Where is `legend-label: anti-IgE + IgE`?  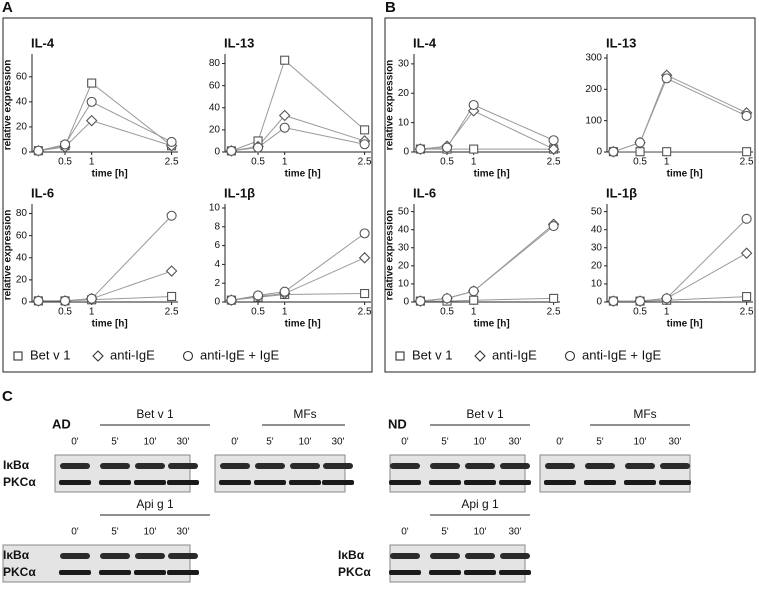 legend-label: anti-IgE + IgE is located at coordinates (239, 354).